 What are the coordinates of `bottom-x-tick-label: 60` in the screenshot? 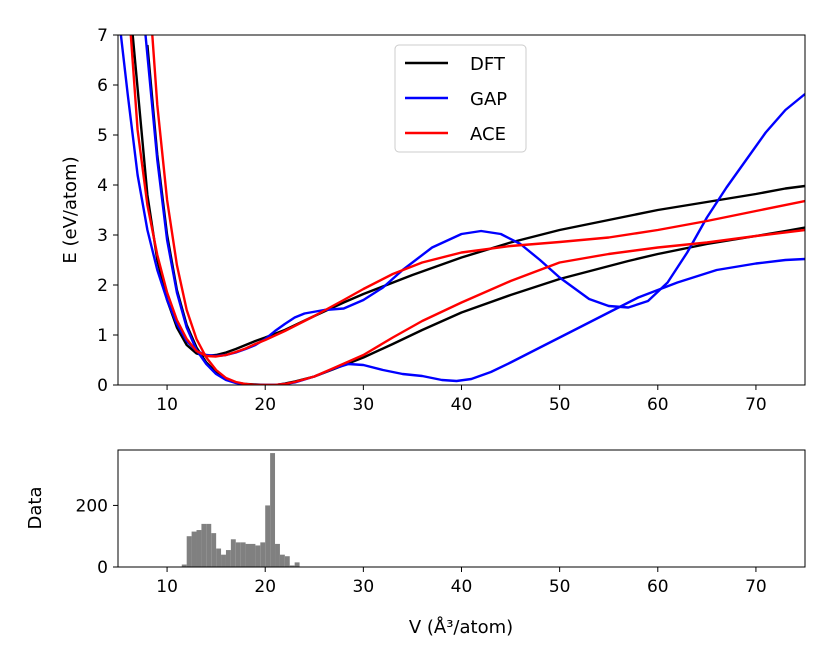 It's located at (658, 587).